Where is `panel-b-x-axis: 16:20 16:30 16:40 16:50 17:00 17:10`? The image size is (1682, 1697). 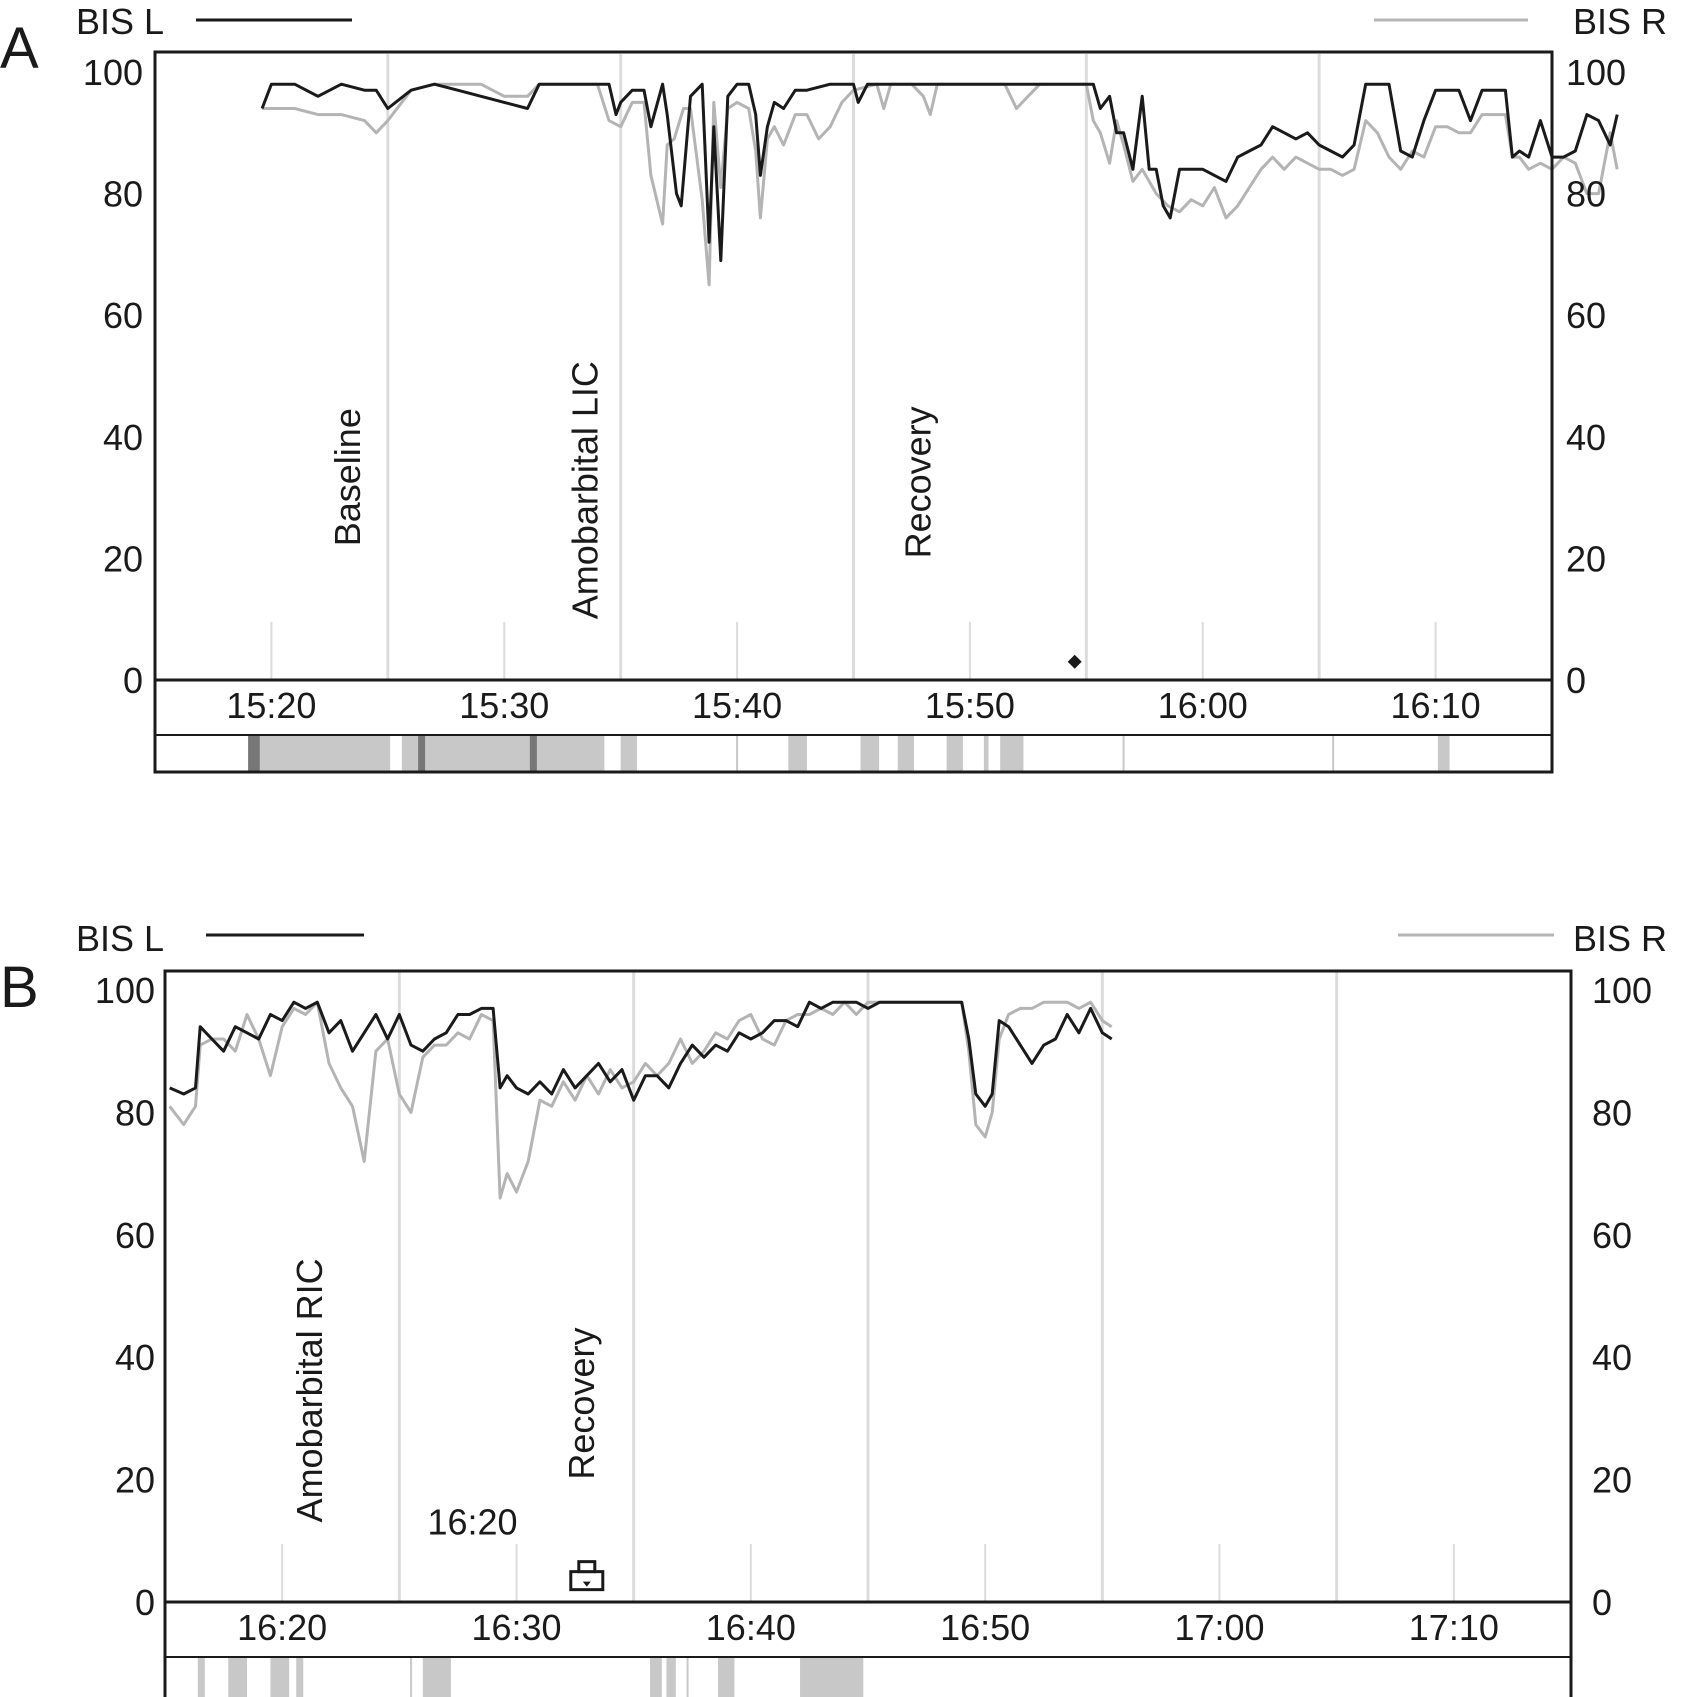 panel-b-x-axis: 16:20 16:30 16:40 16:50 17:00 17:10 is located at coordinates (868, 1627).